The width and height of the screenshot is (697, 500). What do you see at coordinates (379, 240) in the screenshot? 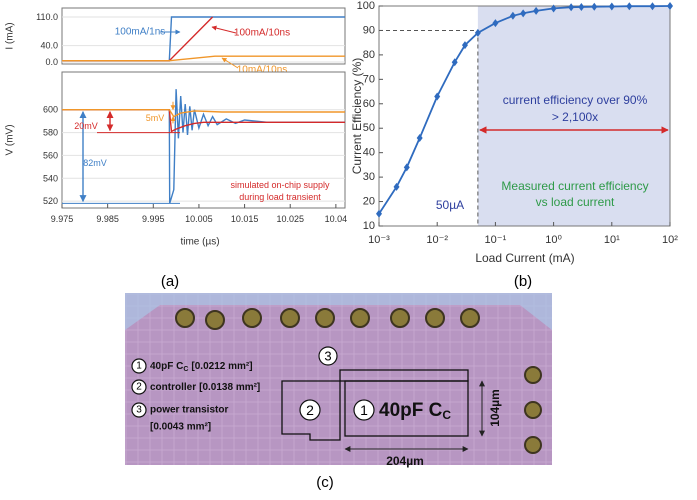
I see `x-tick-label: 10⁻³` at bounding box center [379, 240].